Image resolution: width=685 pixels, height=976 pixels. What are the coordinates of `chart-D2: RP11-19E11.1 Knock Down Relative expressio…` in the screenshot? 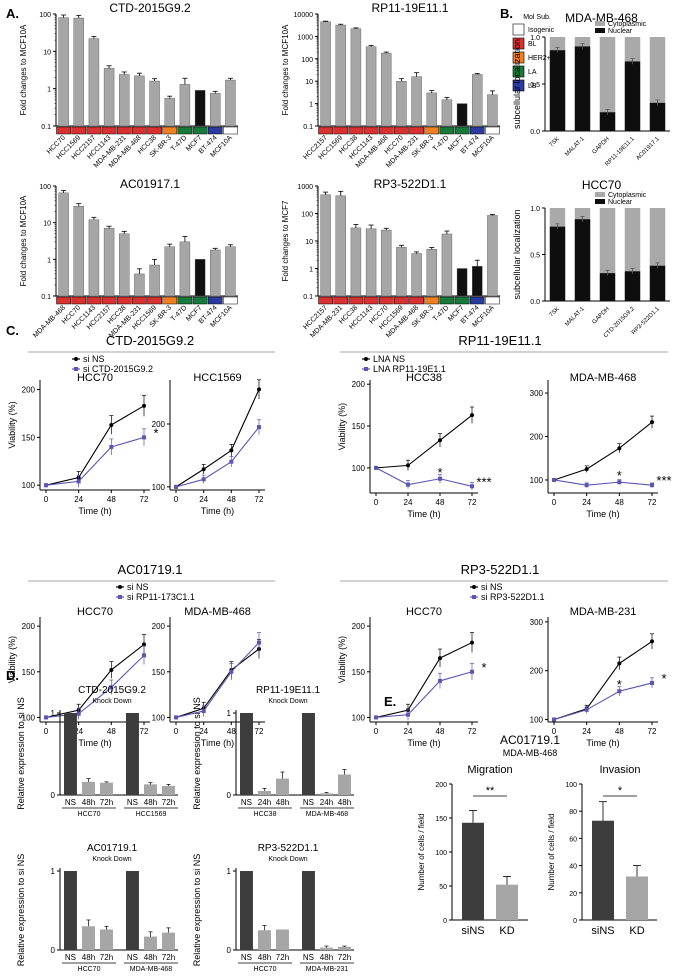 It's located at (273, 751).